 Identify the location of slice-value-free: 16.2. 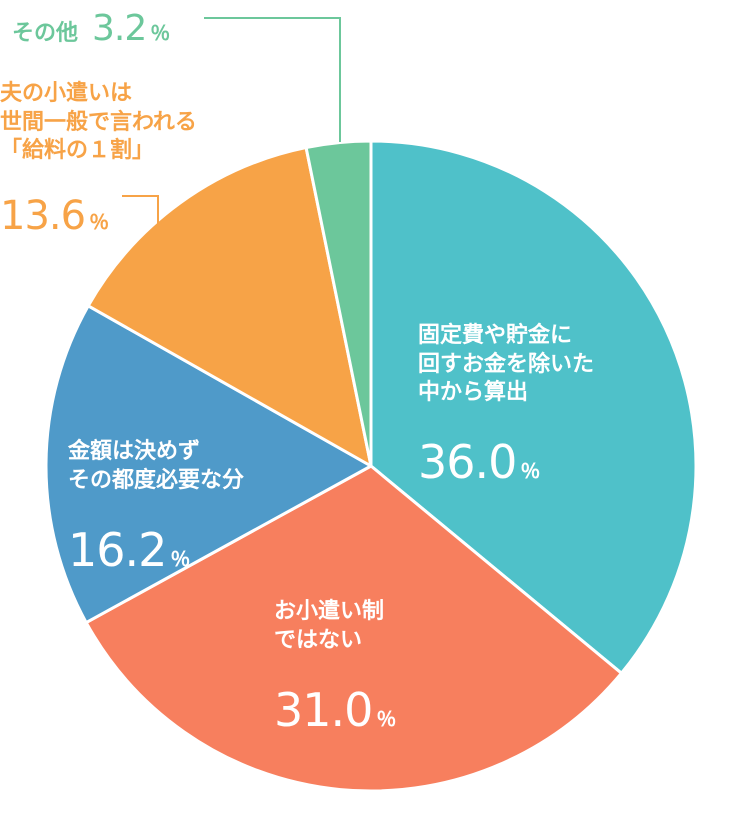
(117, 550).